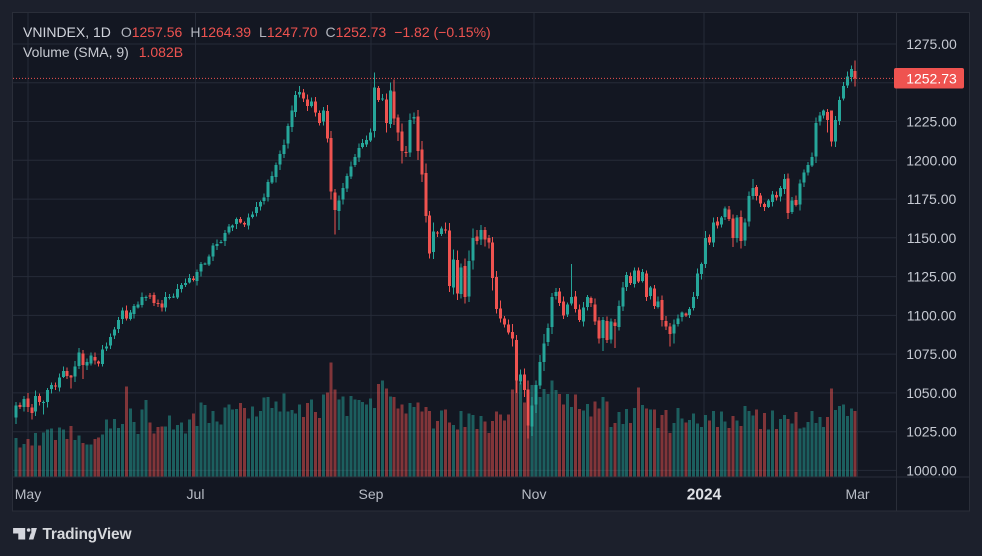  What do you see at coordinates (931, 393) in the screenshot?
I see `svg-text: 1050.00` at bounding box center [931, 393].